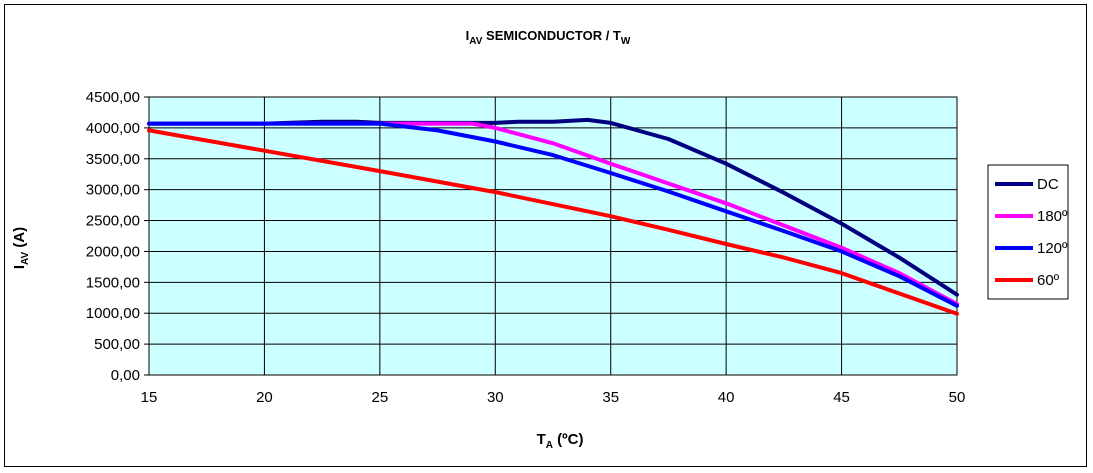 The height and width of the screenshot is (473, 1093). What do you see at coordinates (264, 397) in the screenshot?
I see `x-tick-label: 20` at bounding box center [264, 397].